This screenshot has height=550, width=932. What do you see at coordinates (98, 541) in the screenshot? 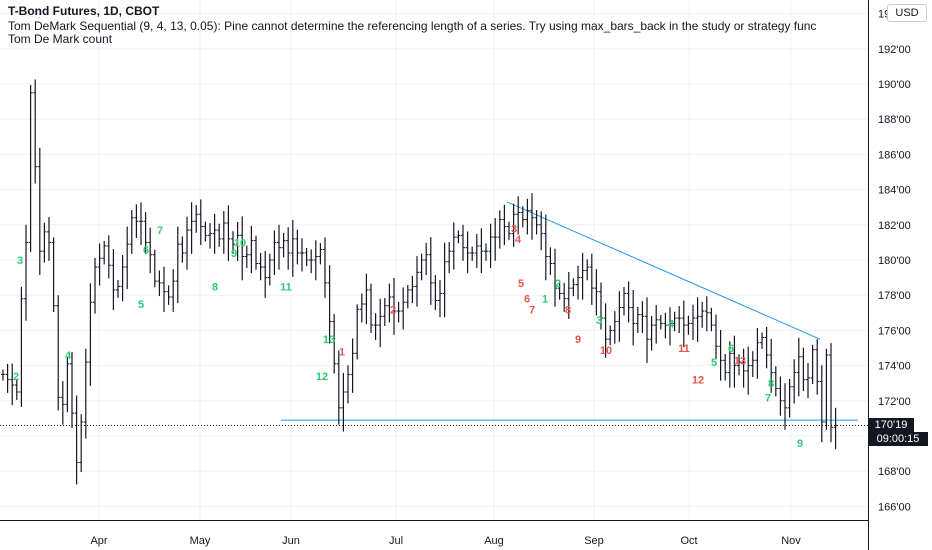
I see `x-tick-label: Apr` at bounding box center [98, 541].